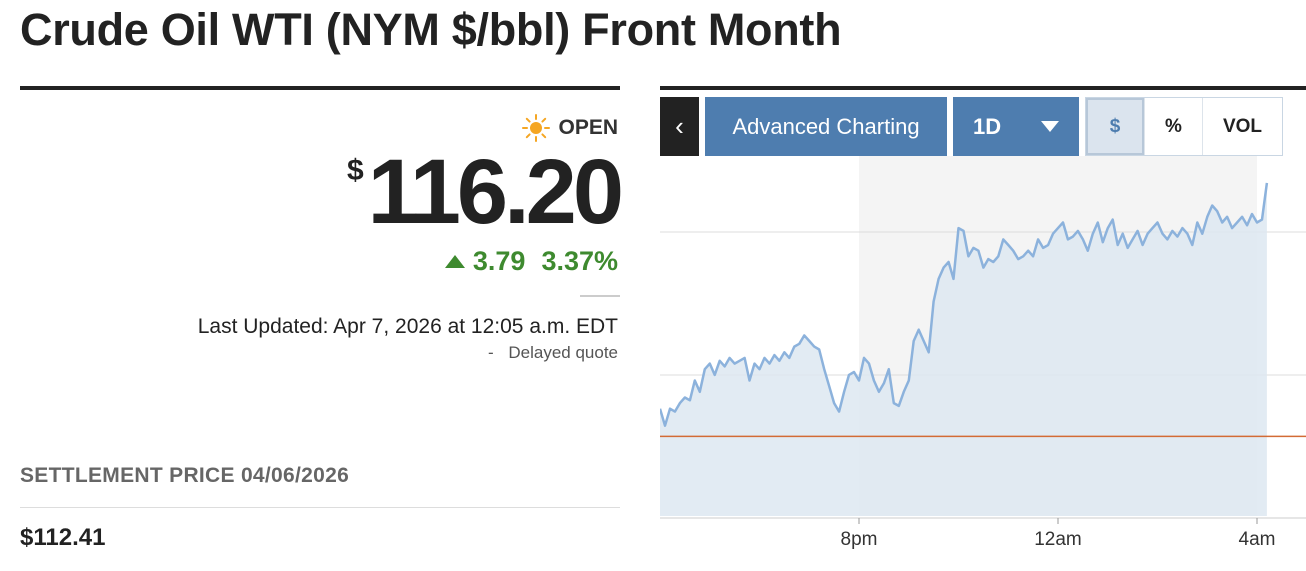  Describe the element at coordinates (355, 170) in the screenshot. I see `currency-symbol: $` at that location.